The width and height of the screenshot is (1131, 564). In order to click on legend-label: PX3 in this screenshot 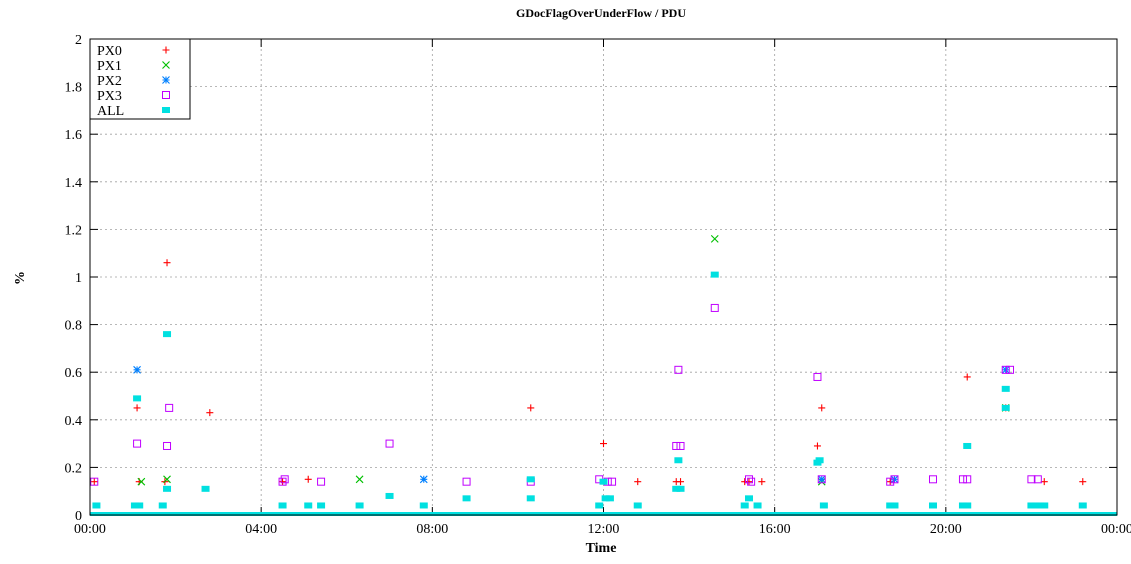, I will do `click(109, 96)`.